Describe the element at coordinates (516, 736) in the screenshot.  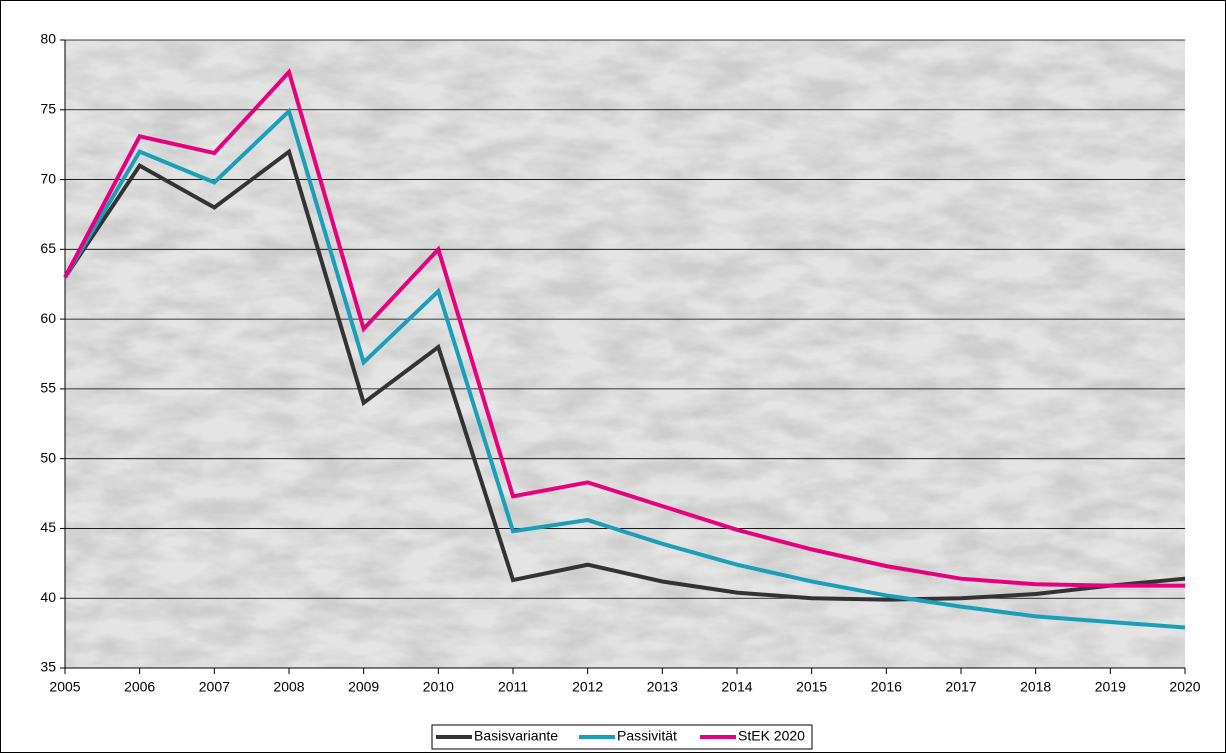
I see `legend-label: Basisvariante` at that location.